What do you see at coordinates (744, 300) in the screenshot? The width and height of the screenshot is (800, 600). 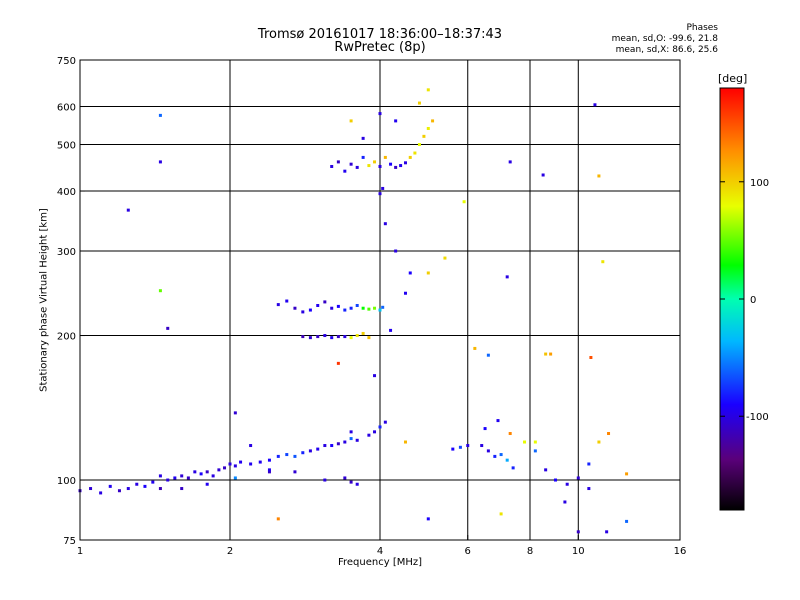 I see `colorbar-ticks: 100 0 -100` at bounding box center [744, 300].